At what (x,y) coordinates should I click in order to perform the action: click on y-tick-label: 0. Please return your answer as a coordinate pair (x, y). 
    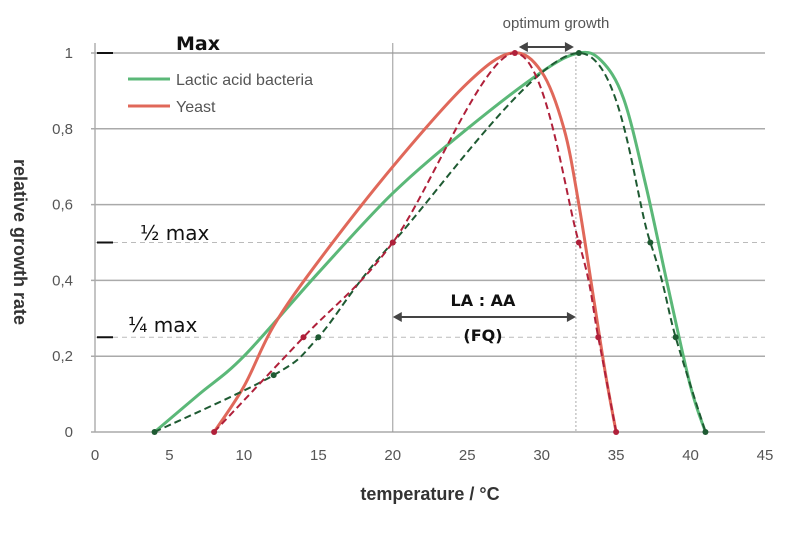
    Looking at the image, I should click on (69, 432).